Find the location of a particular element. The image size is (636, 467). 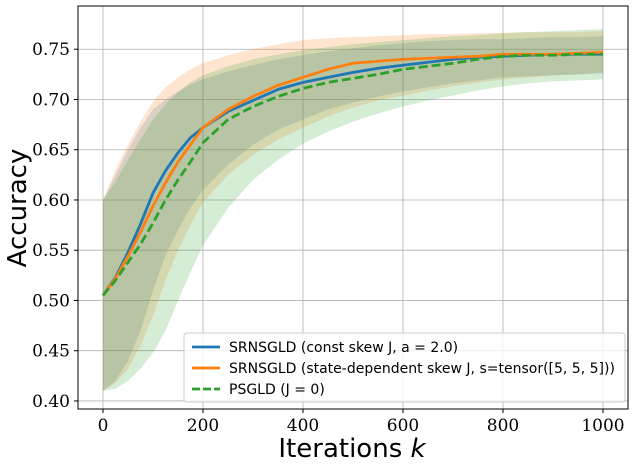

legend-label-1: SRNSGLD (const skew J, a = 2.0) is located at coordinates (343, 348).